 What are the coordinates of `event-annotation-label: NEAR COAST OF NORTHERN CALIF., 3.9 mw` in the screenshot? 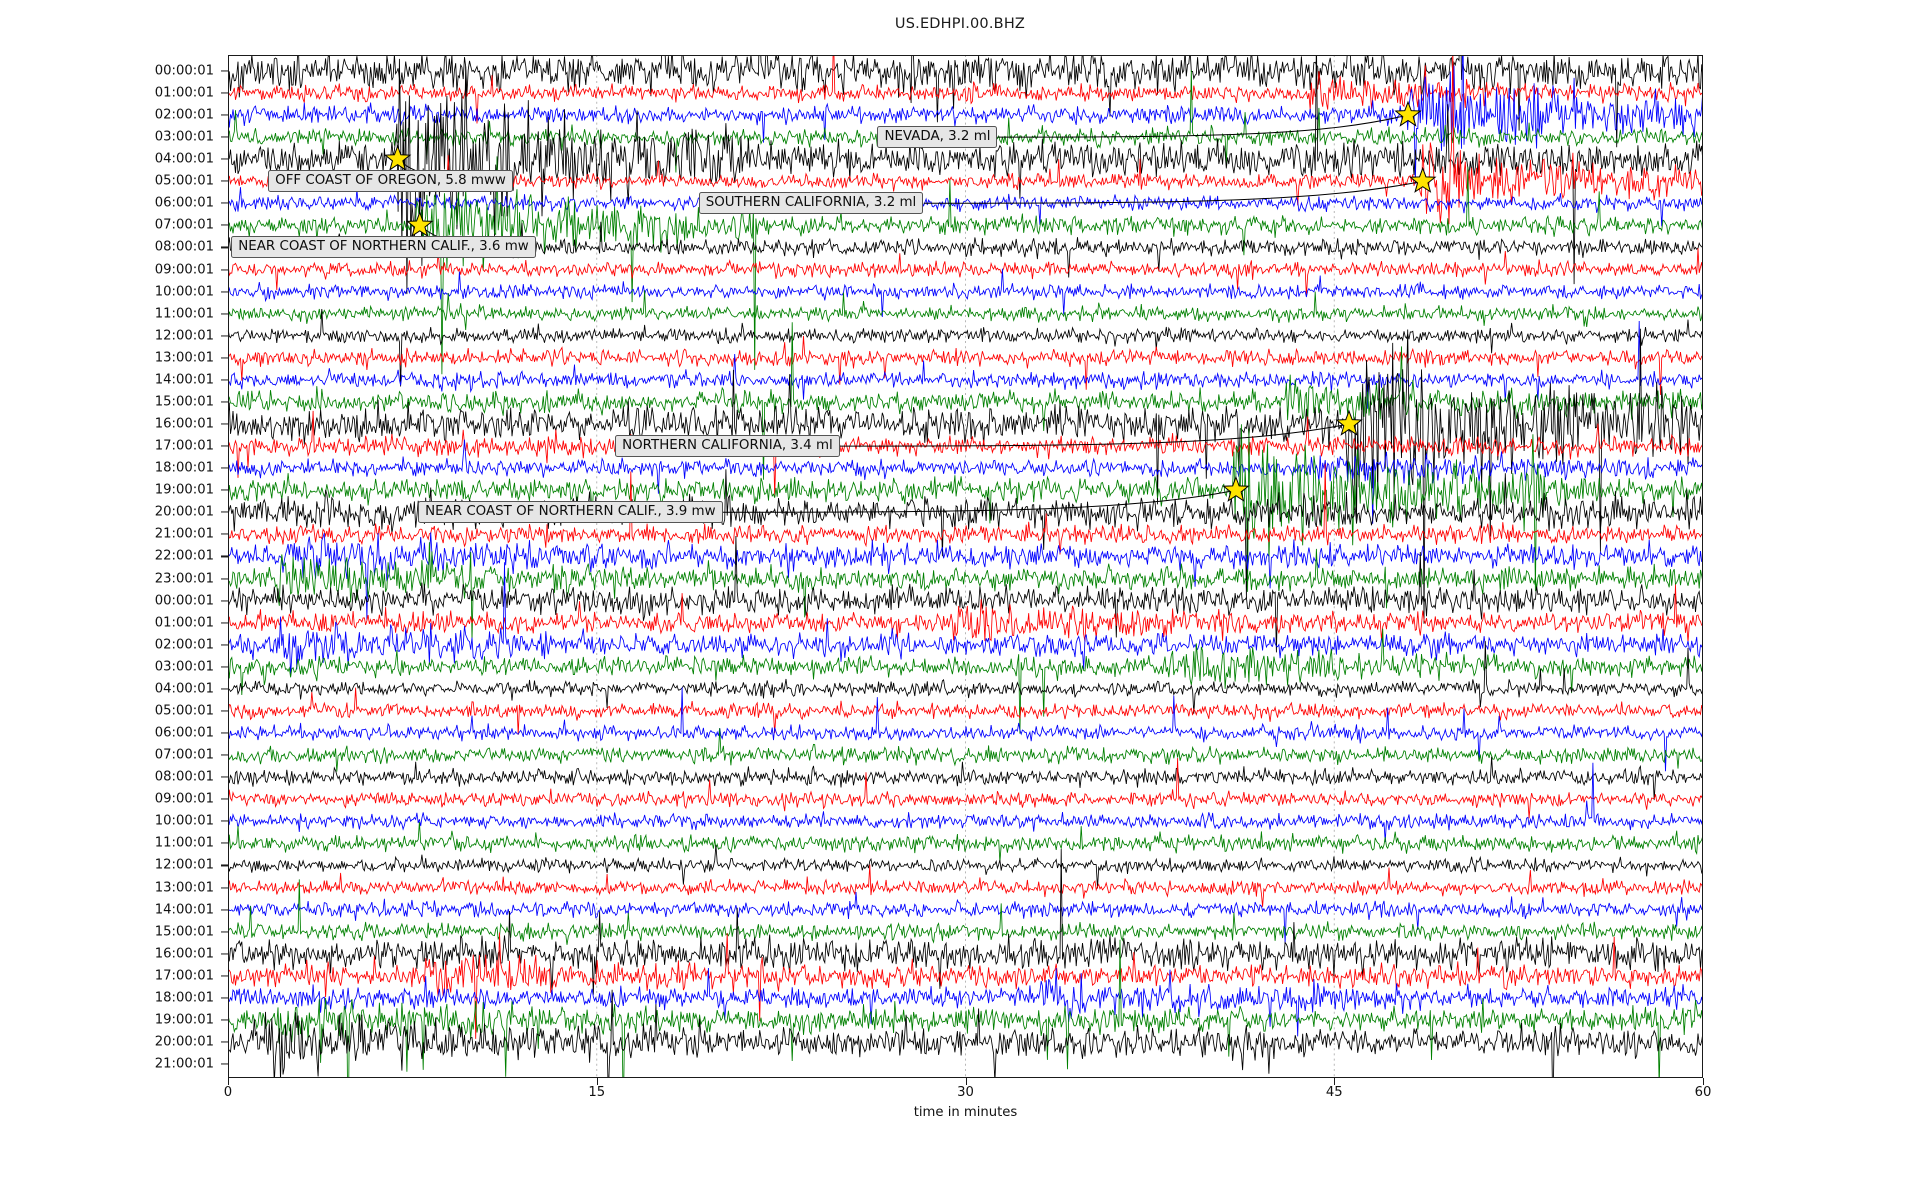 It's located at (570, 512).